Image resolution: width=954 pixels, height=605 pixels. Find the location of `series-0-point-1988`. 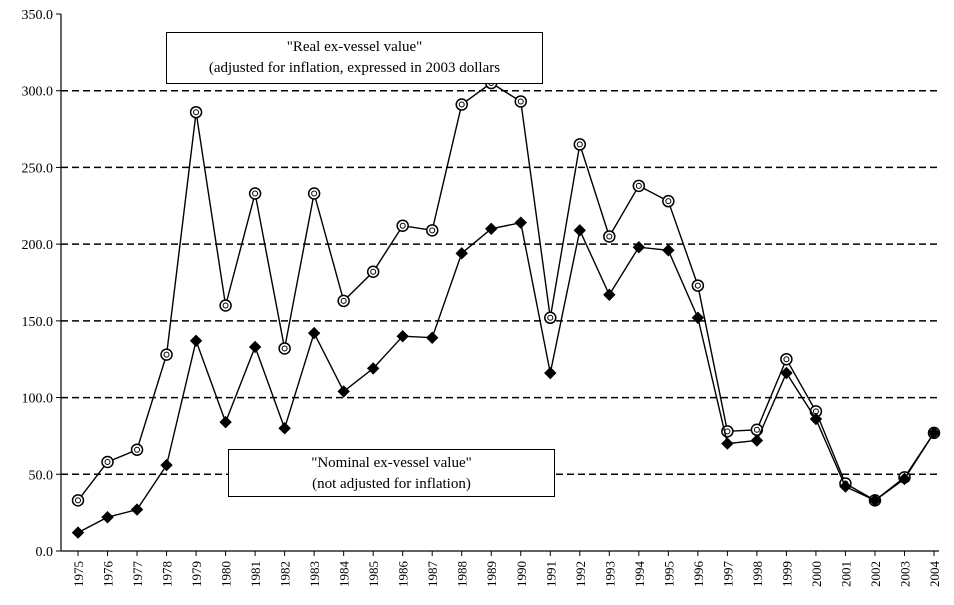

series-0-point-1988 is located at coordinates (461, 104).